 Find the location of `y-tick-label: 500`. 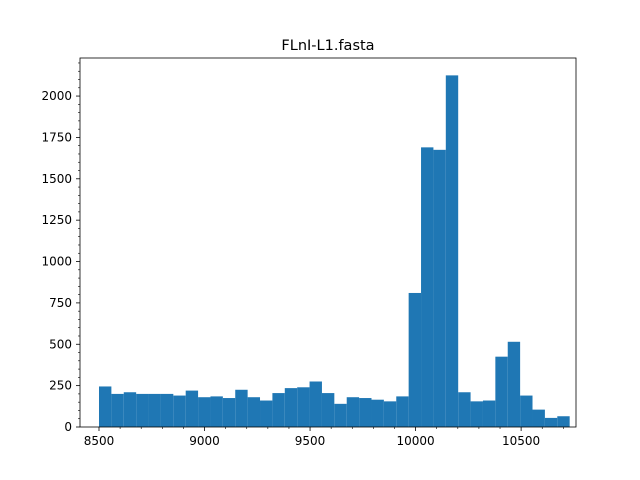

y-tick-label: 500 is located at coordinates (60, 344).